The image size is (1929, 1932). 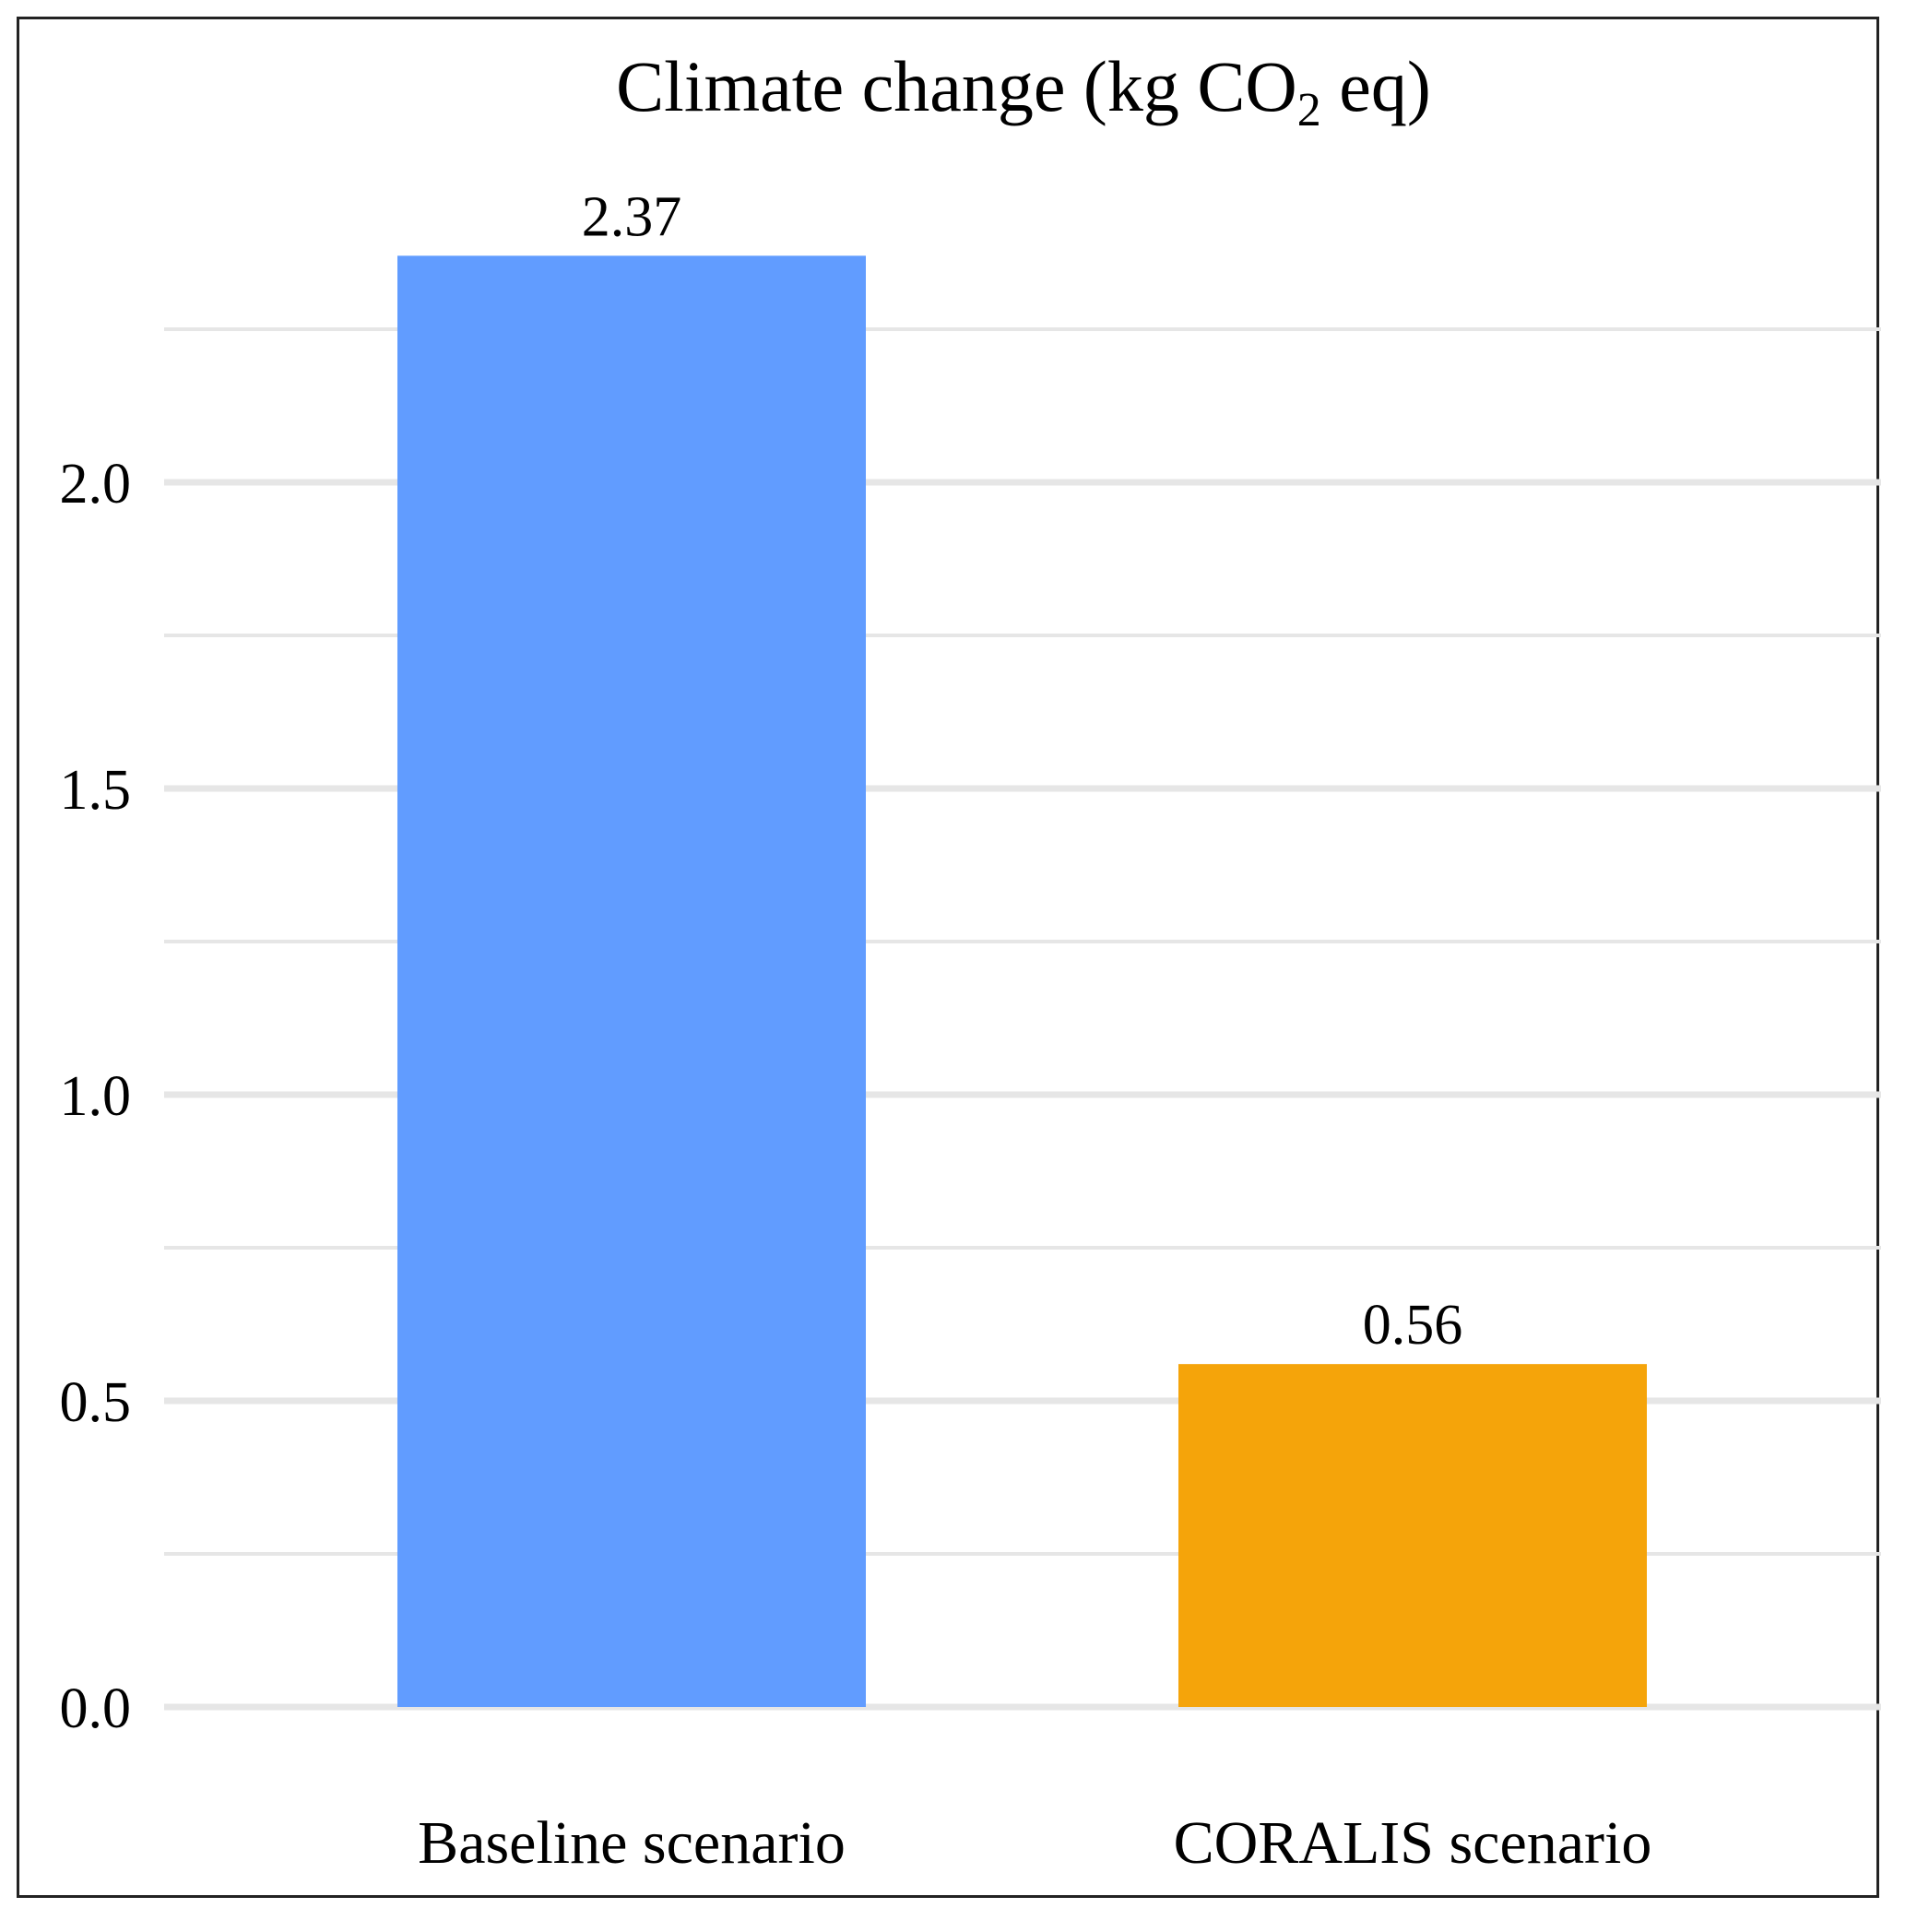 What do you see at coordinates (1035, 1843) in the screenshot?
I see `category-labels: Baseline scenario CORALIS scenario` at bounding box center [1035, 1843].